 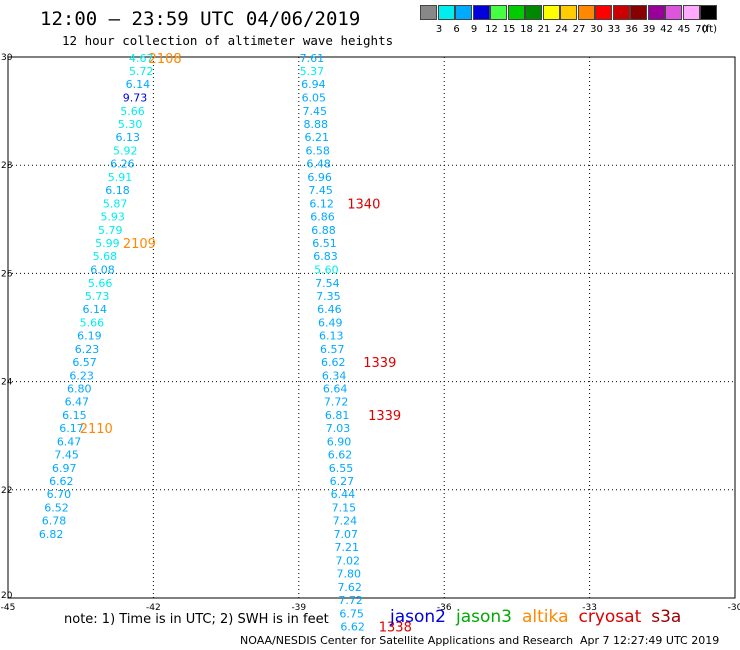 I want to click on color-scale-label: 70, so click(x=701, y=29).